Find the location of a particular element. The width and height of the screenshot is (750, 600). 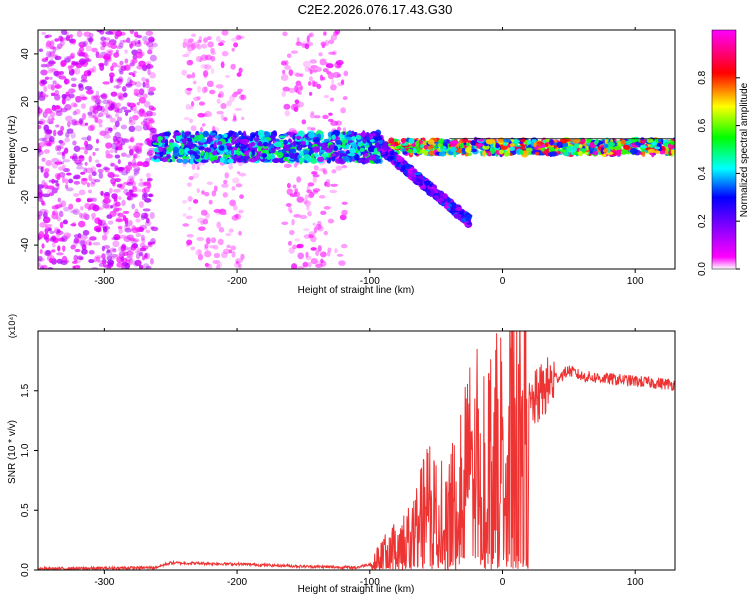

colorbar-tick-label: 0.2 is located at coordinates (702, 221).